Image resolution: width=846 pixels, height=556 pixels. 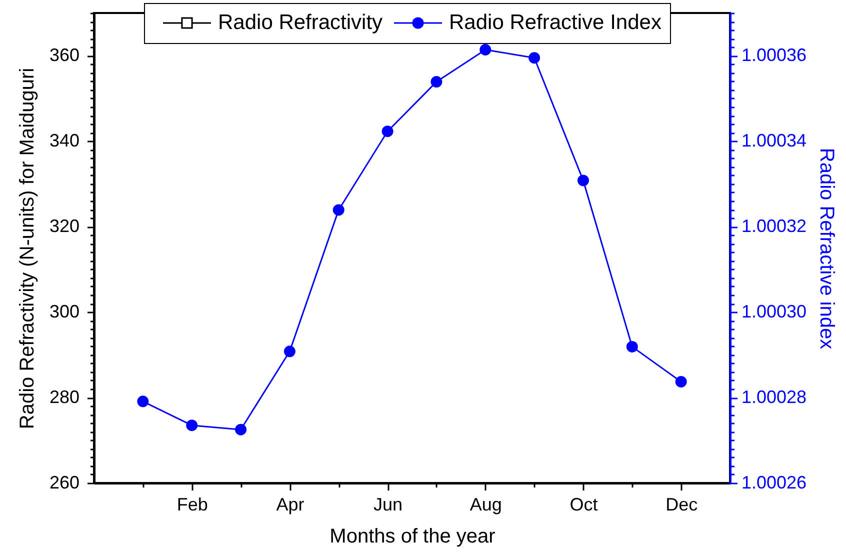 I want to click on y2-tick-label: 1.00036, so click(x=774, y=55).